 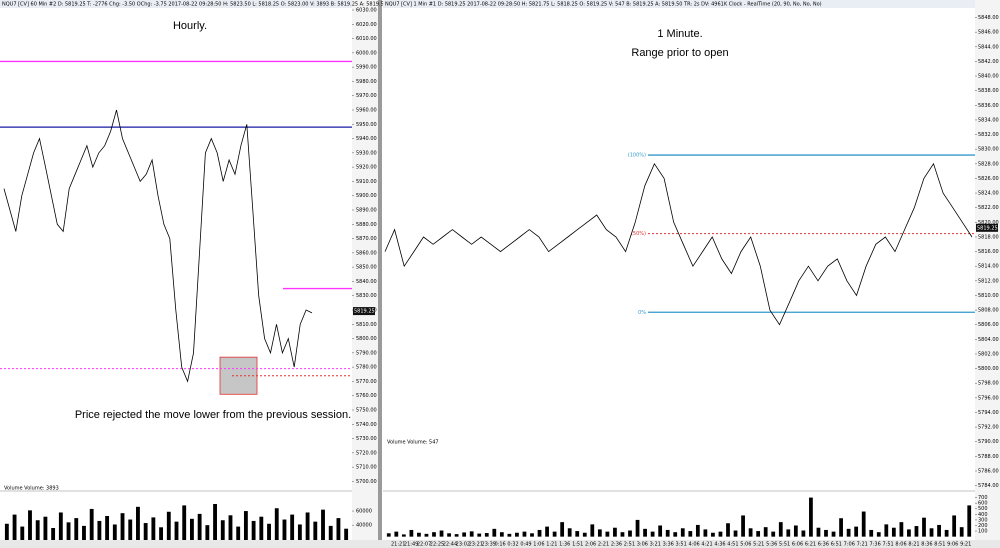 What do you see at coordinates (988, 223) in the screenshot?
I see `y-tick-label: 5820.00` at bounding box center [988, 223].